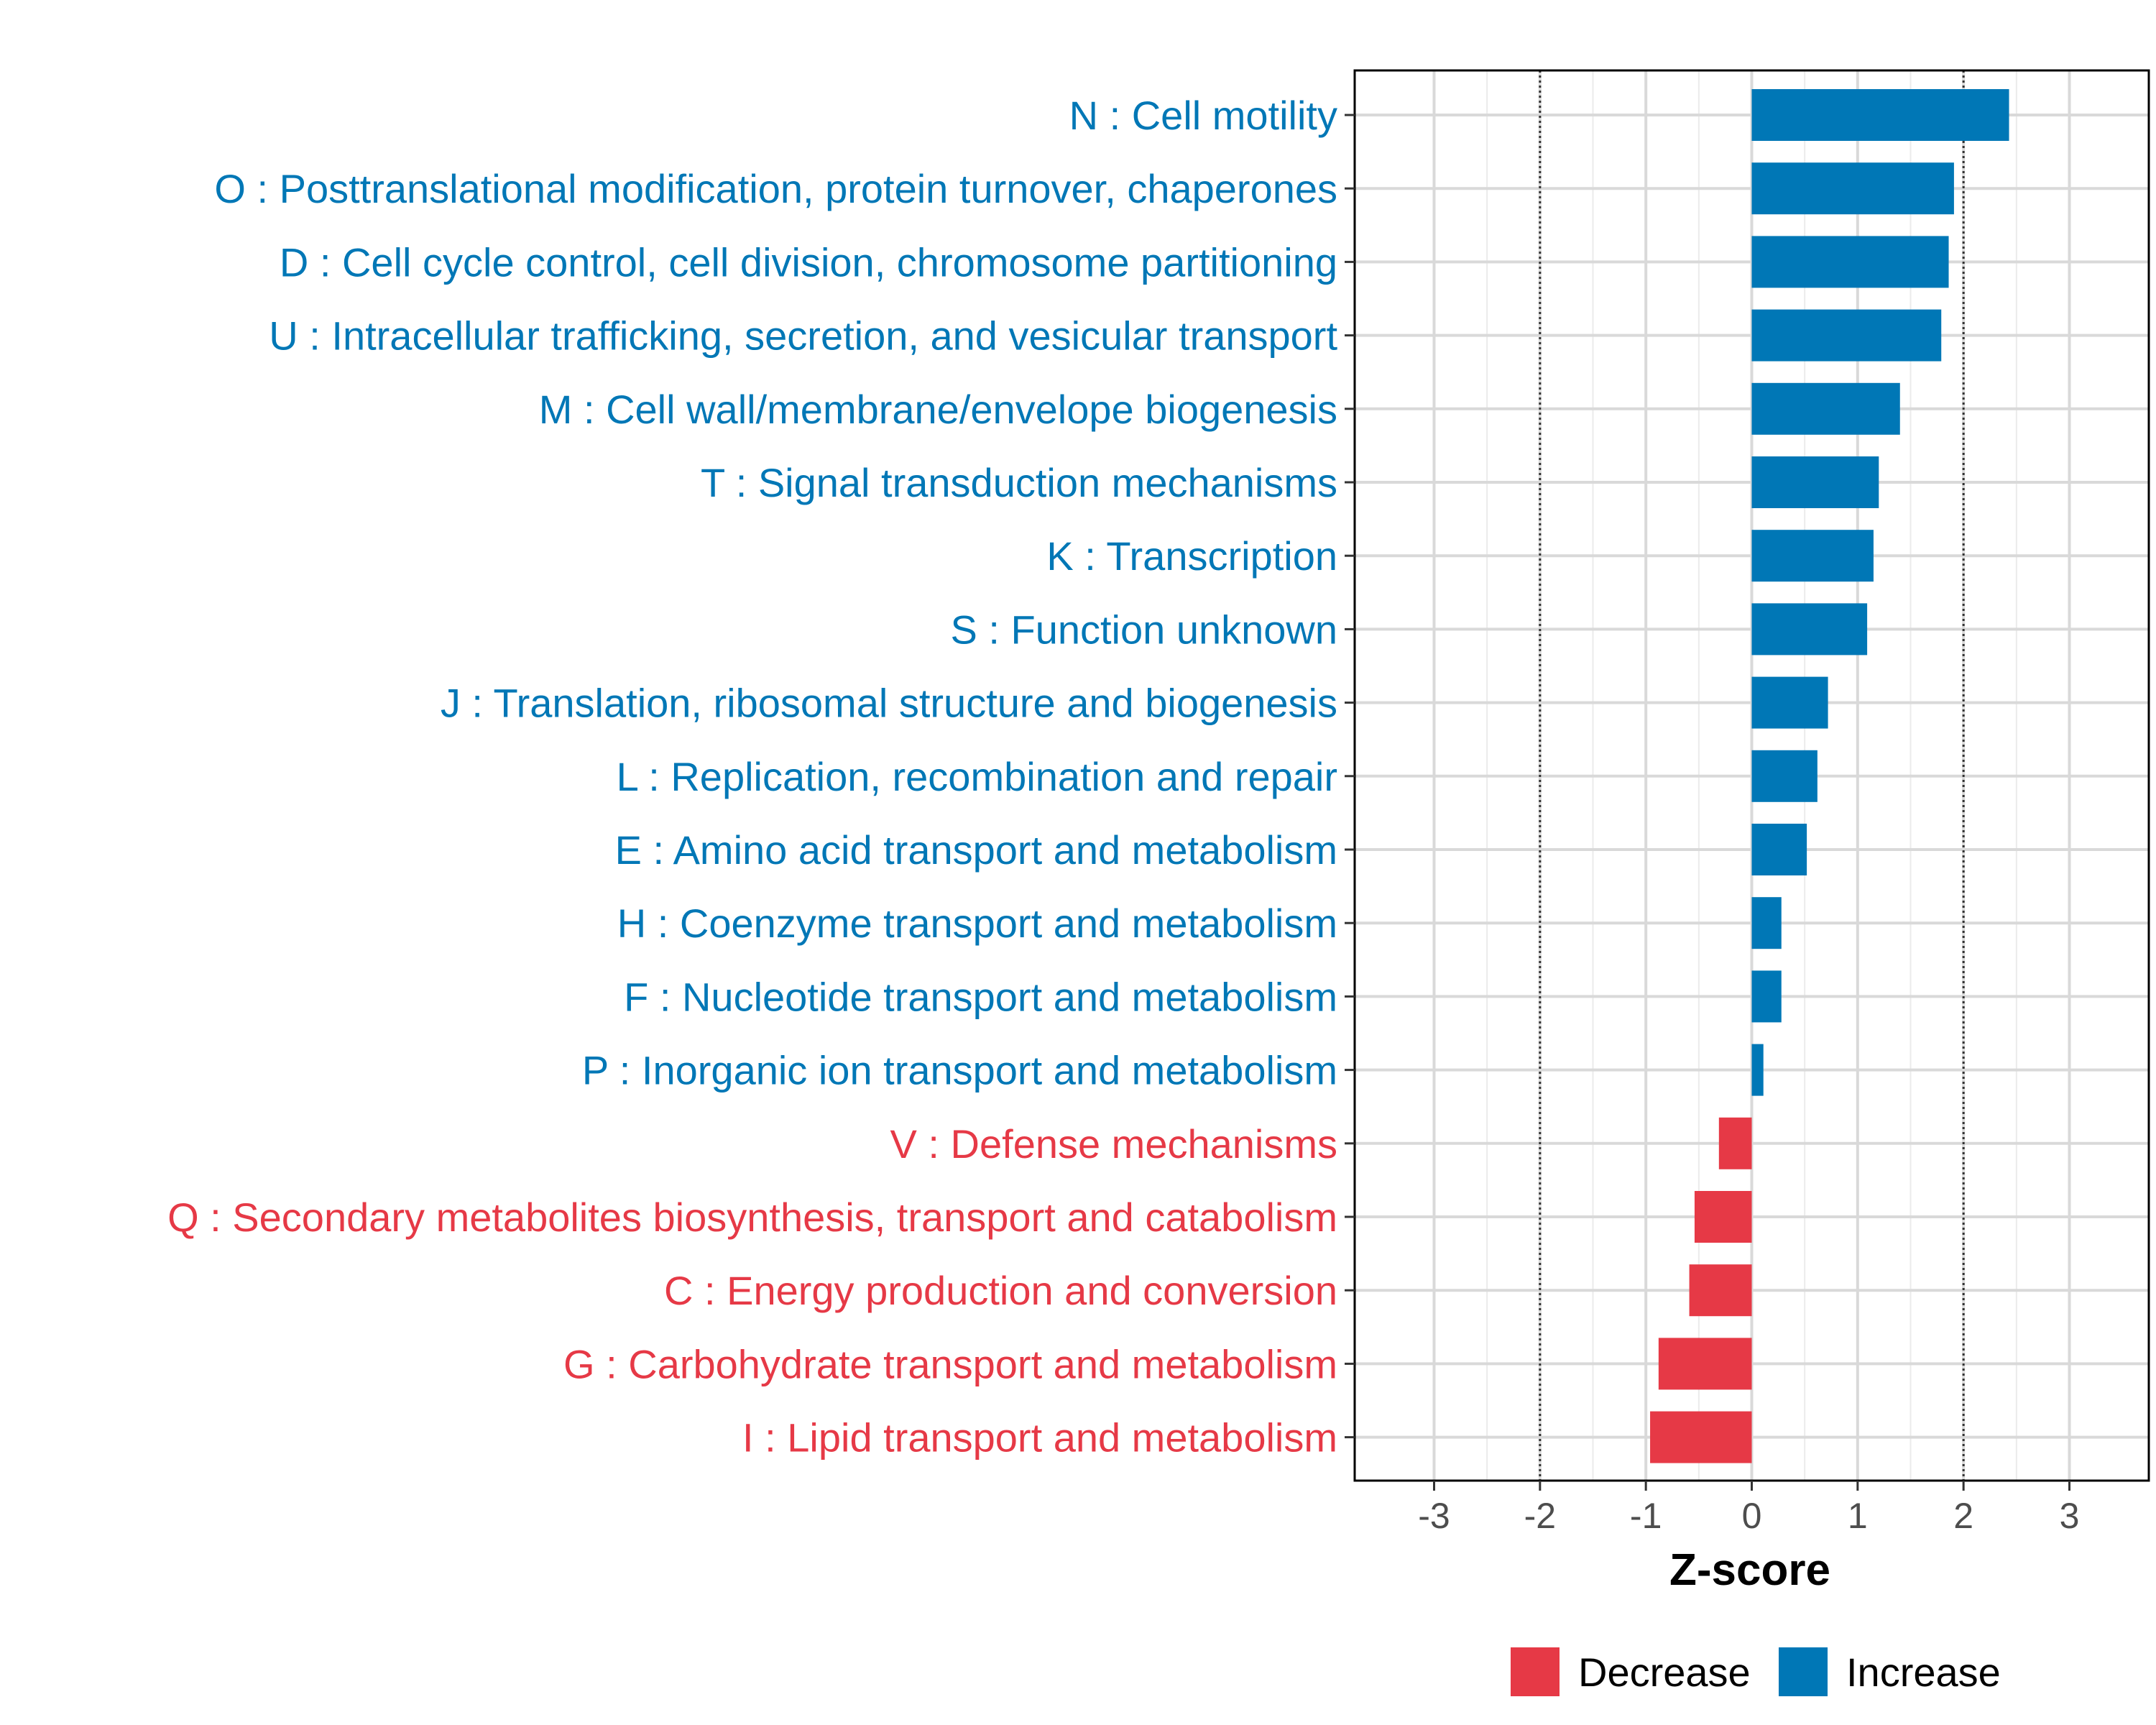 This screenshot has height=1725, width=2156. I want to click on x-tick-label: 0, so click(1752, 1516).